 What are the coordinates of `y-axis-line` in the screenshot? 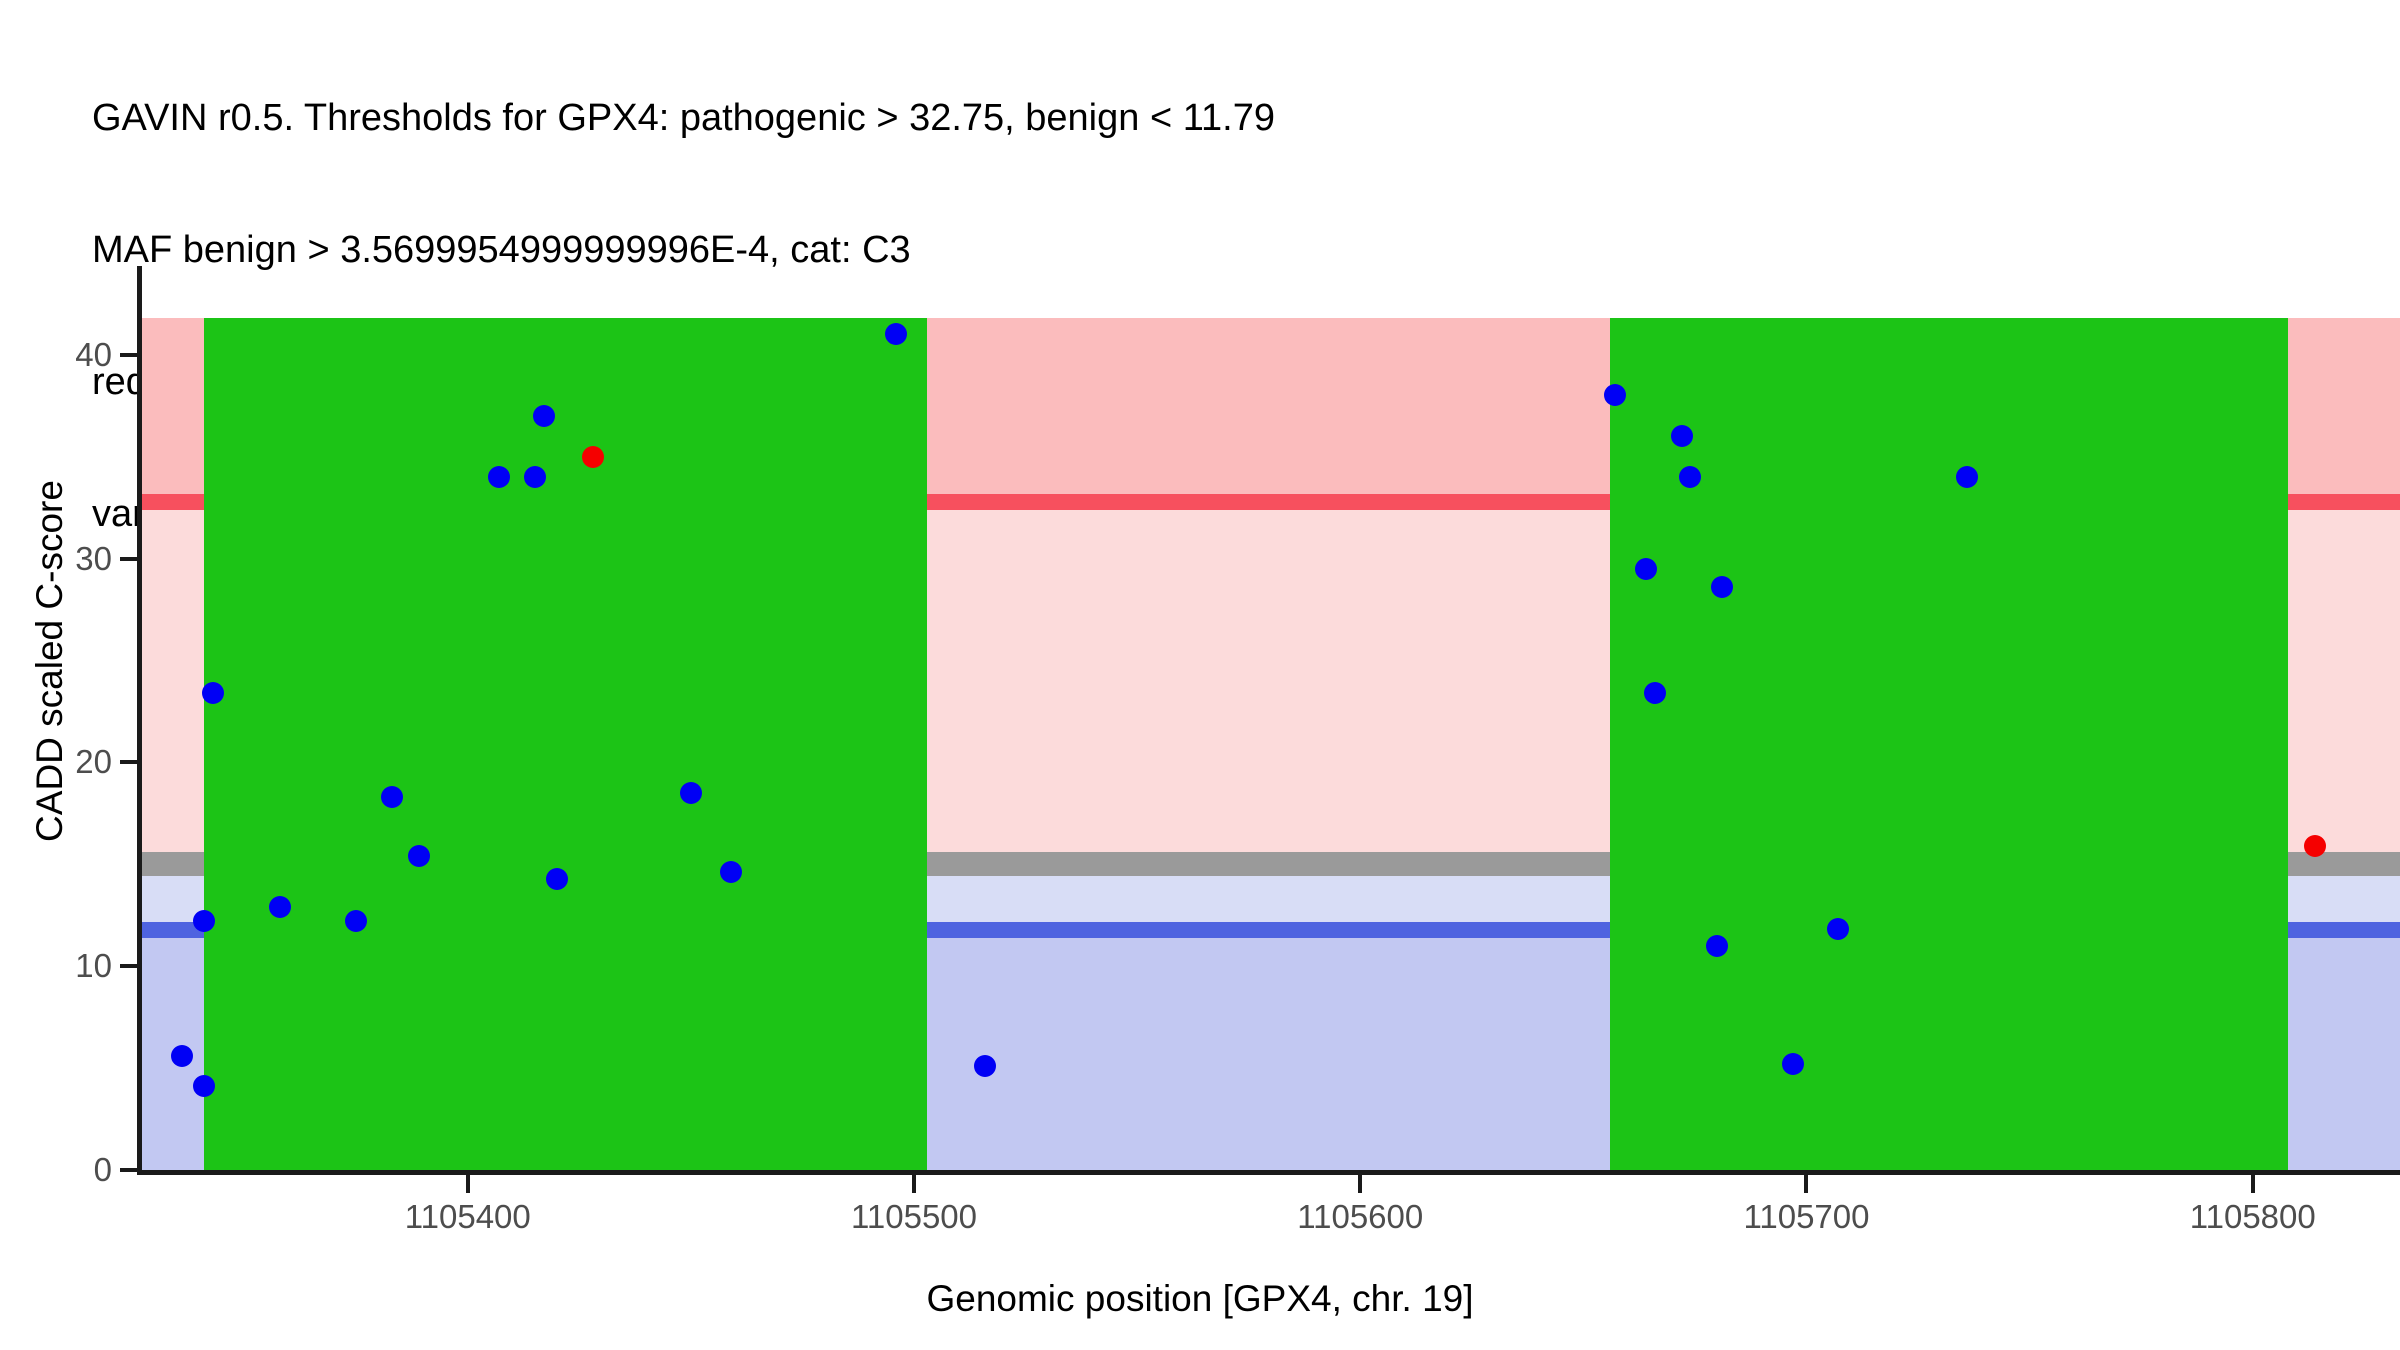 It's located at (139, 720).